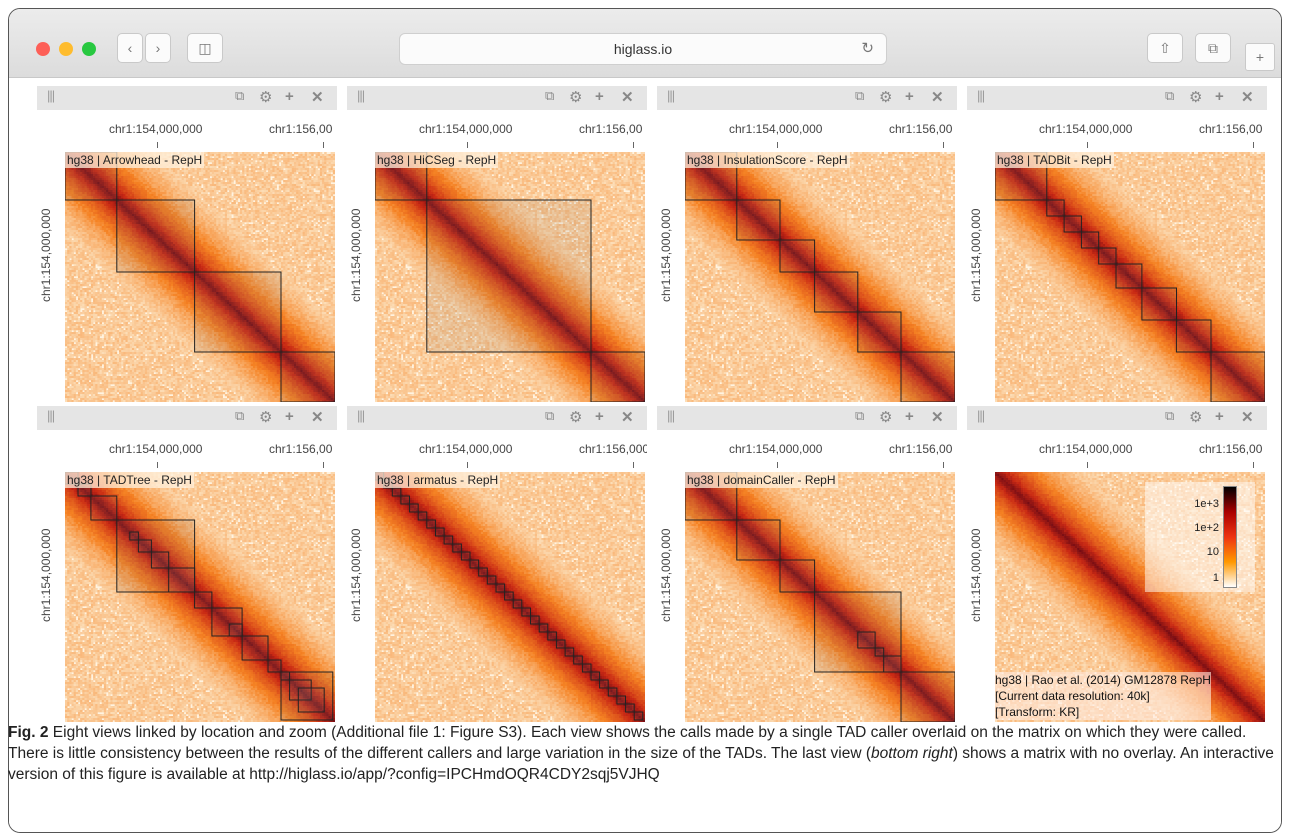 This screenshot has height=839, width=1290. What do you see at coordinates (1130, 277) in the screenshot?
I see `heatmap-matrix: hg38 | TADBit - RepH` at bounding box center [1130, 277].